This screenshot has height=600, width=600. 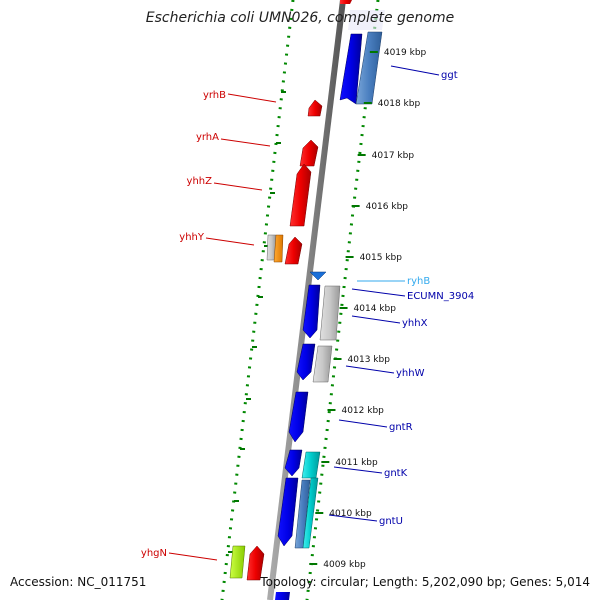 What do you see at coordinates (300, 18) in the screenshot?
I see `genome-title: Escherichia coli UMN026, complete genome` at bounding box center [300, 18].